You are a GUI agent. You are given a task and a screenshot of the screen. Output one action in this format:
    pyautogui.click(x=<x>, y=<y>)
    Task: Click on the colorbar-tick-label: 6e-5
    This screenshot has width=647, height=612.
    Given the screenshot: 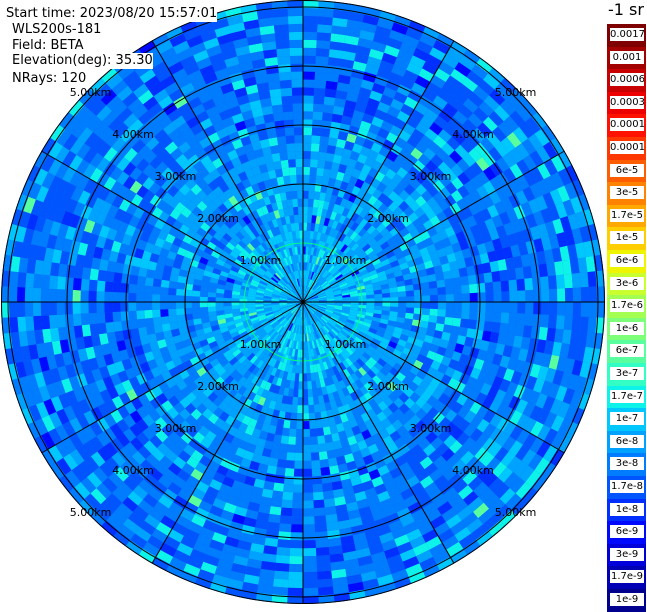 What is the action you would take?
    pyautogui.click(x=627, y=170)
    